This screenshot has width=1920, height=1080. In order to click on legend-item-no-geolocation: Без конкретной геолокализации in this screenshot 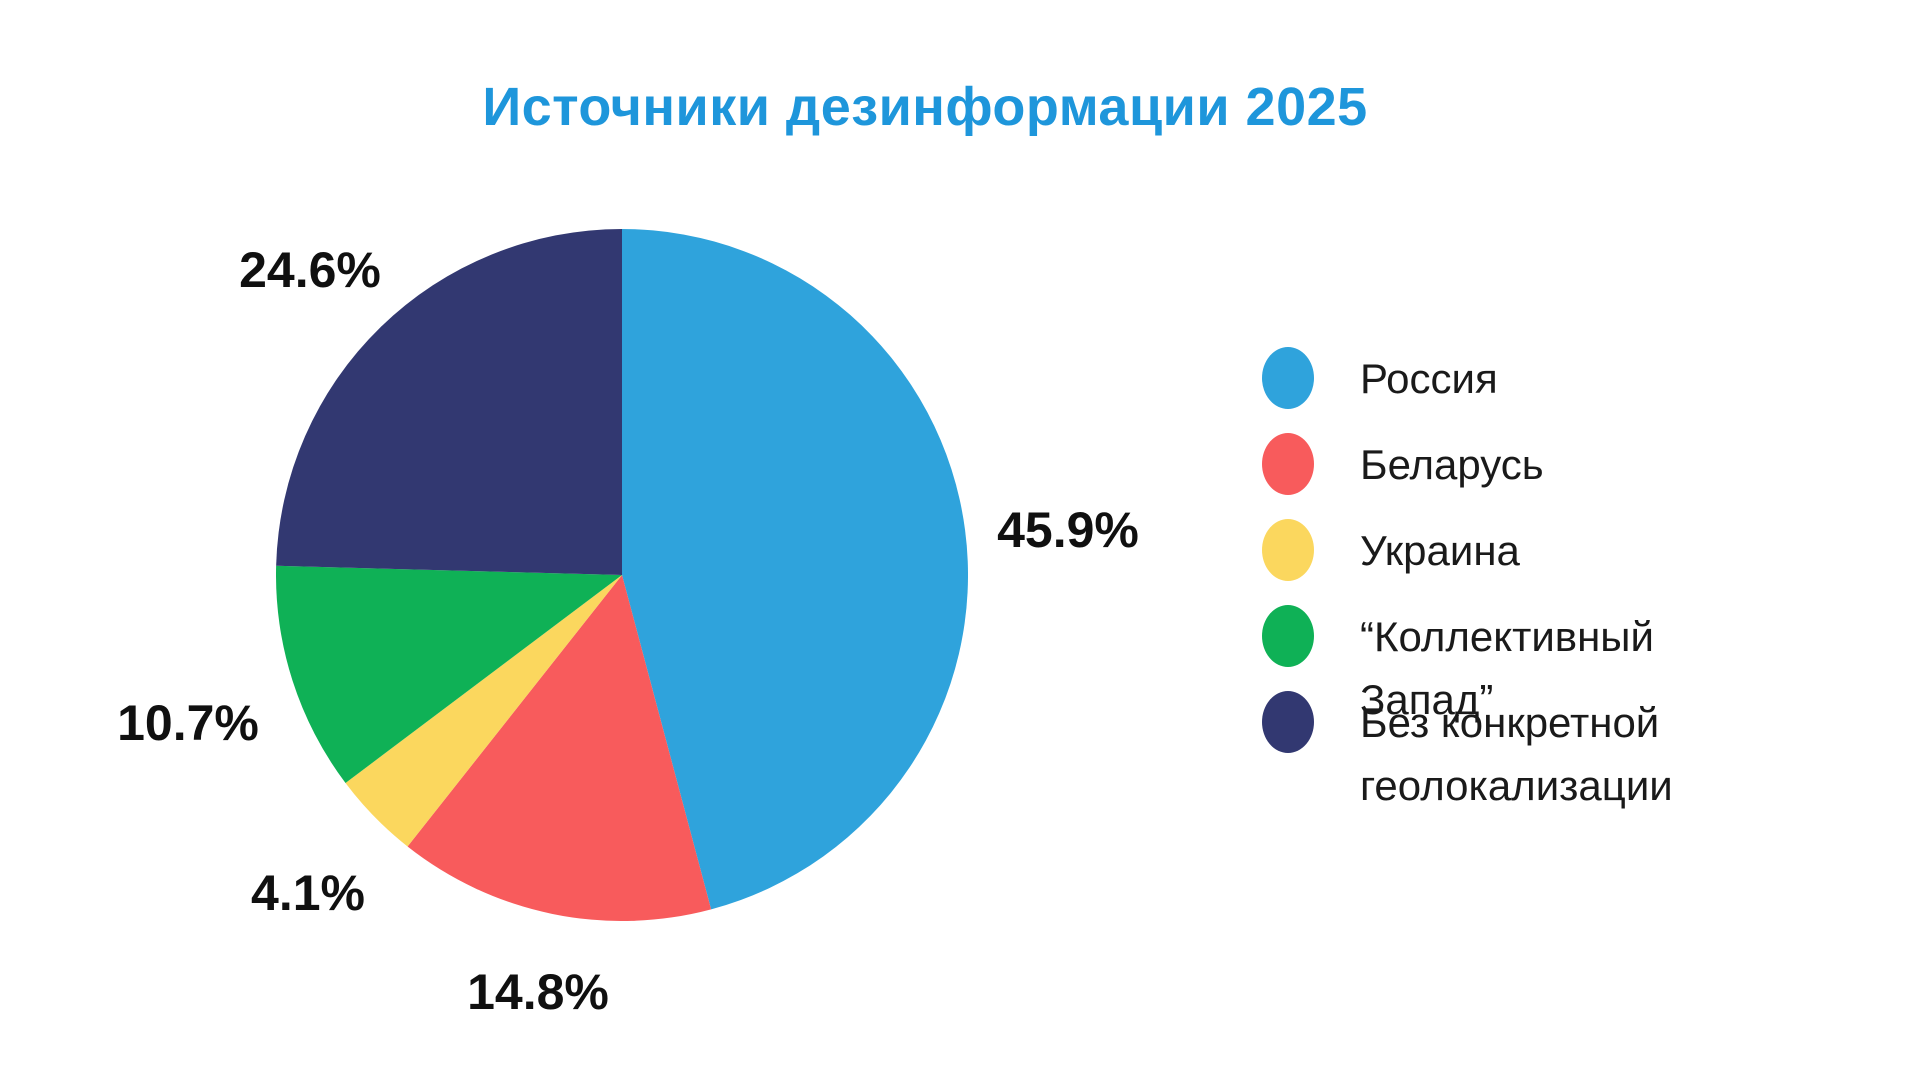, I will do `click(1481, 754)`.